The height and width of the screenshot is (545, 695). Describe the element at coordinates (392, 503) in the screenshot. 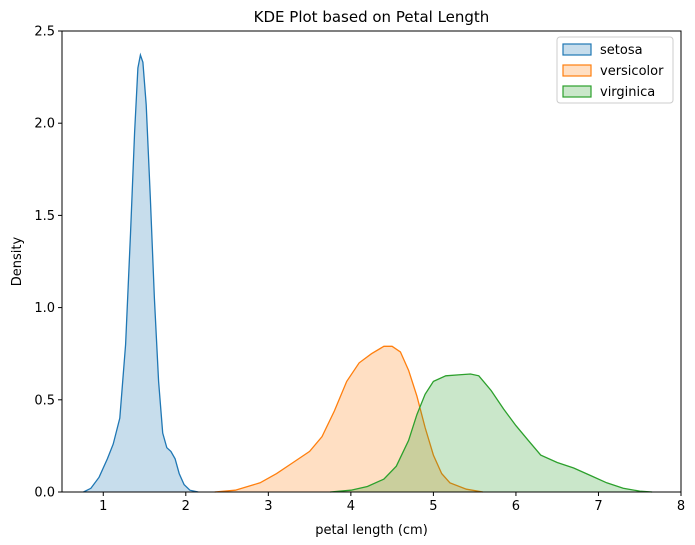

I see `x-axis: 1 2 3 4 5 6 7 8` at that location.